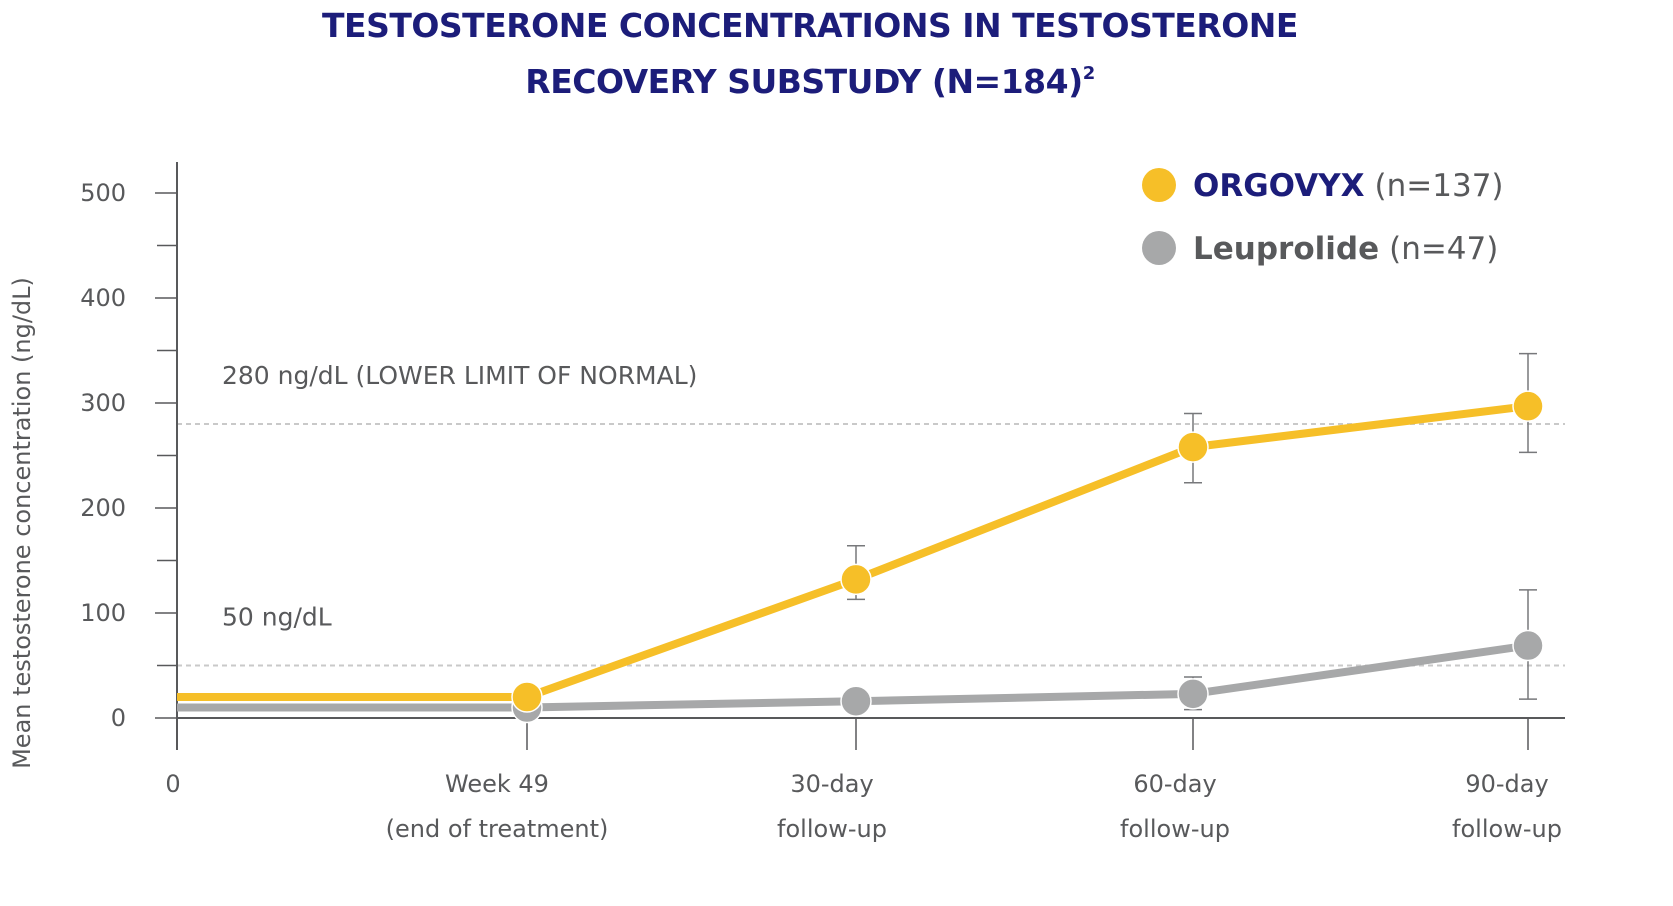 Image resolution: width=1673 pixels, height=906 pixels. What do you see at coordinates (1159, 248) in the screenshot?
I see `legend-marker-leuprolide` at bounding box center [1159, 248].